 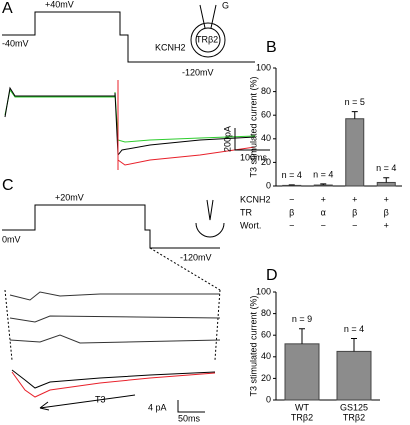 I want to click on panel-label: C, so click(x=8, y=185).